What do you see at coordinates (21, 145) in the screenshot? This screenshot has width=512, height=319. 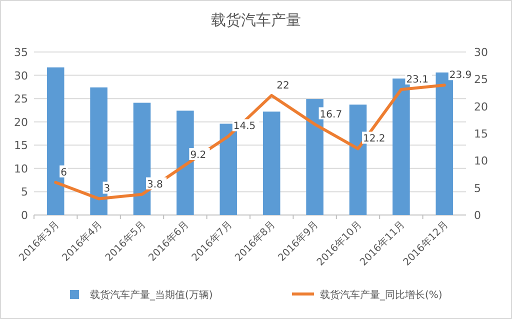 I see `y-tick-label: 15` at bounding box center [21, 145].